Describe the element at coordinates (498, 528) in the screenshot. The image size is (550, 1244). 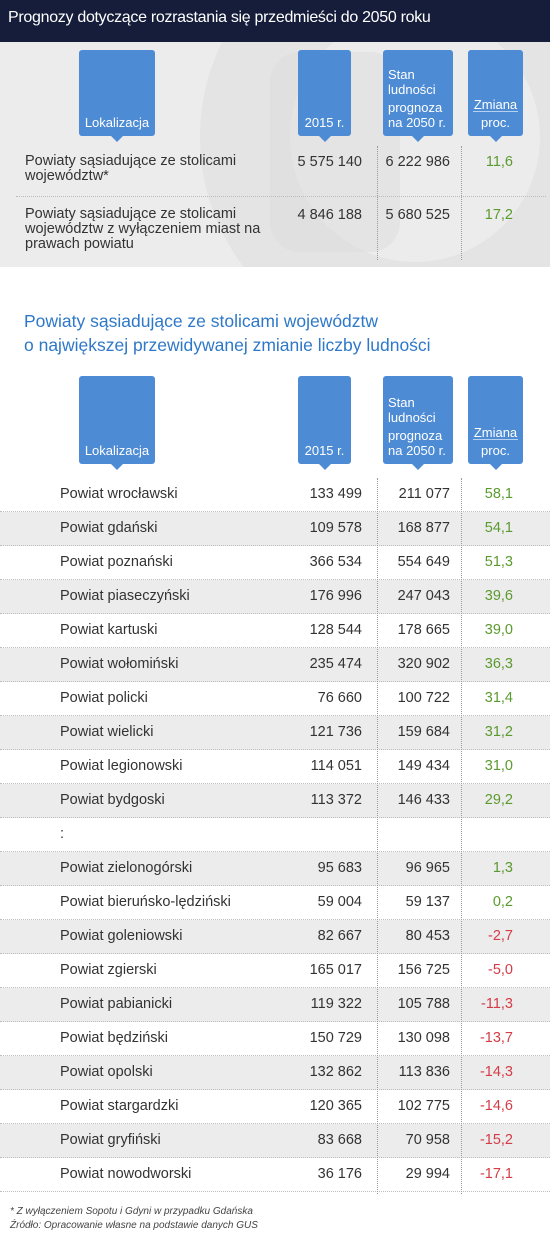
I see `percent-change: 54,1` at that location.